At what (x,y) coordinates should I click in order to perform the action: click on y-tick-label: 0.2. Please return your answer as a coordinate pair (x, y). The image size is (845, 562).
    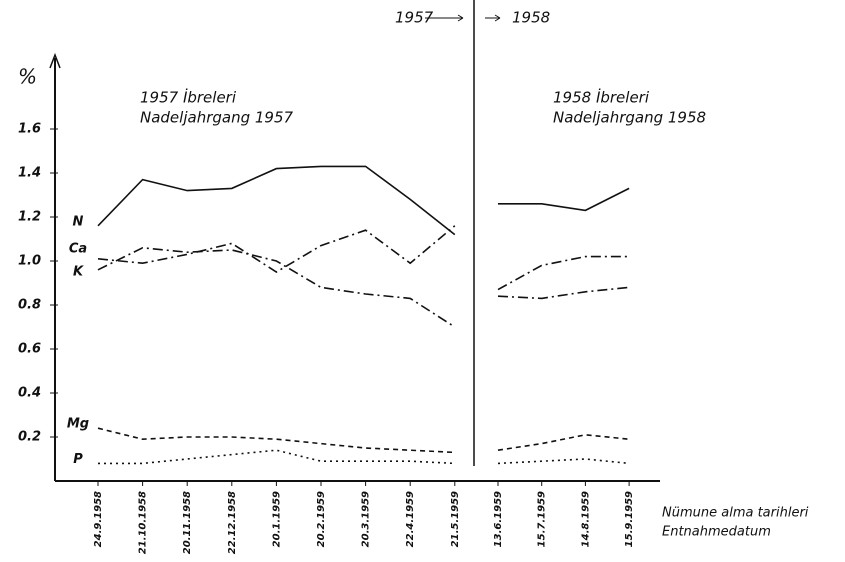
    Looking at the image, I should click on (29, 437).